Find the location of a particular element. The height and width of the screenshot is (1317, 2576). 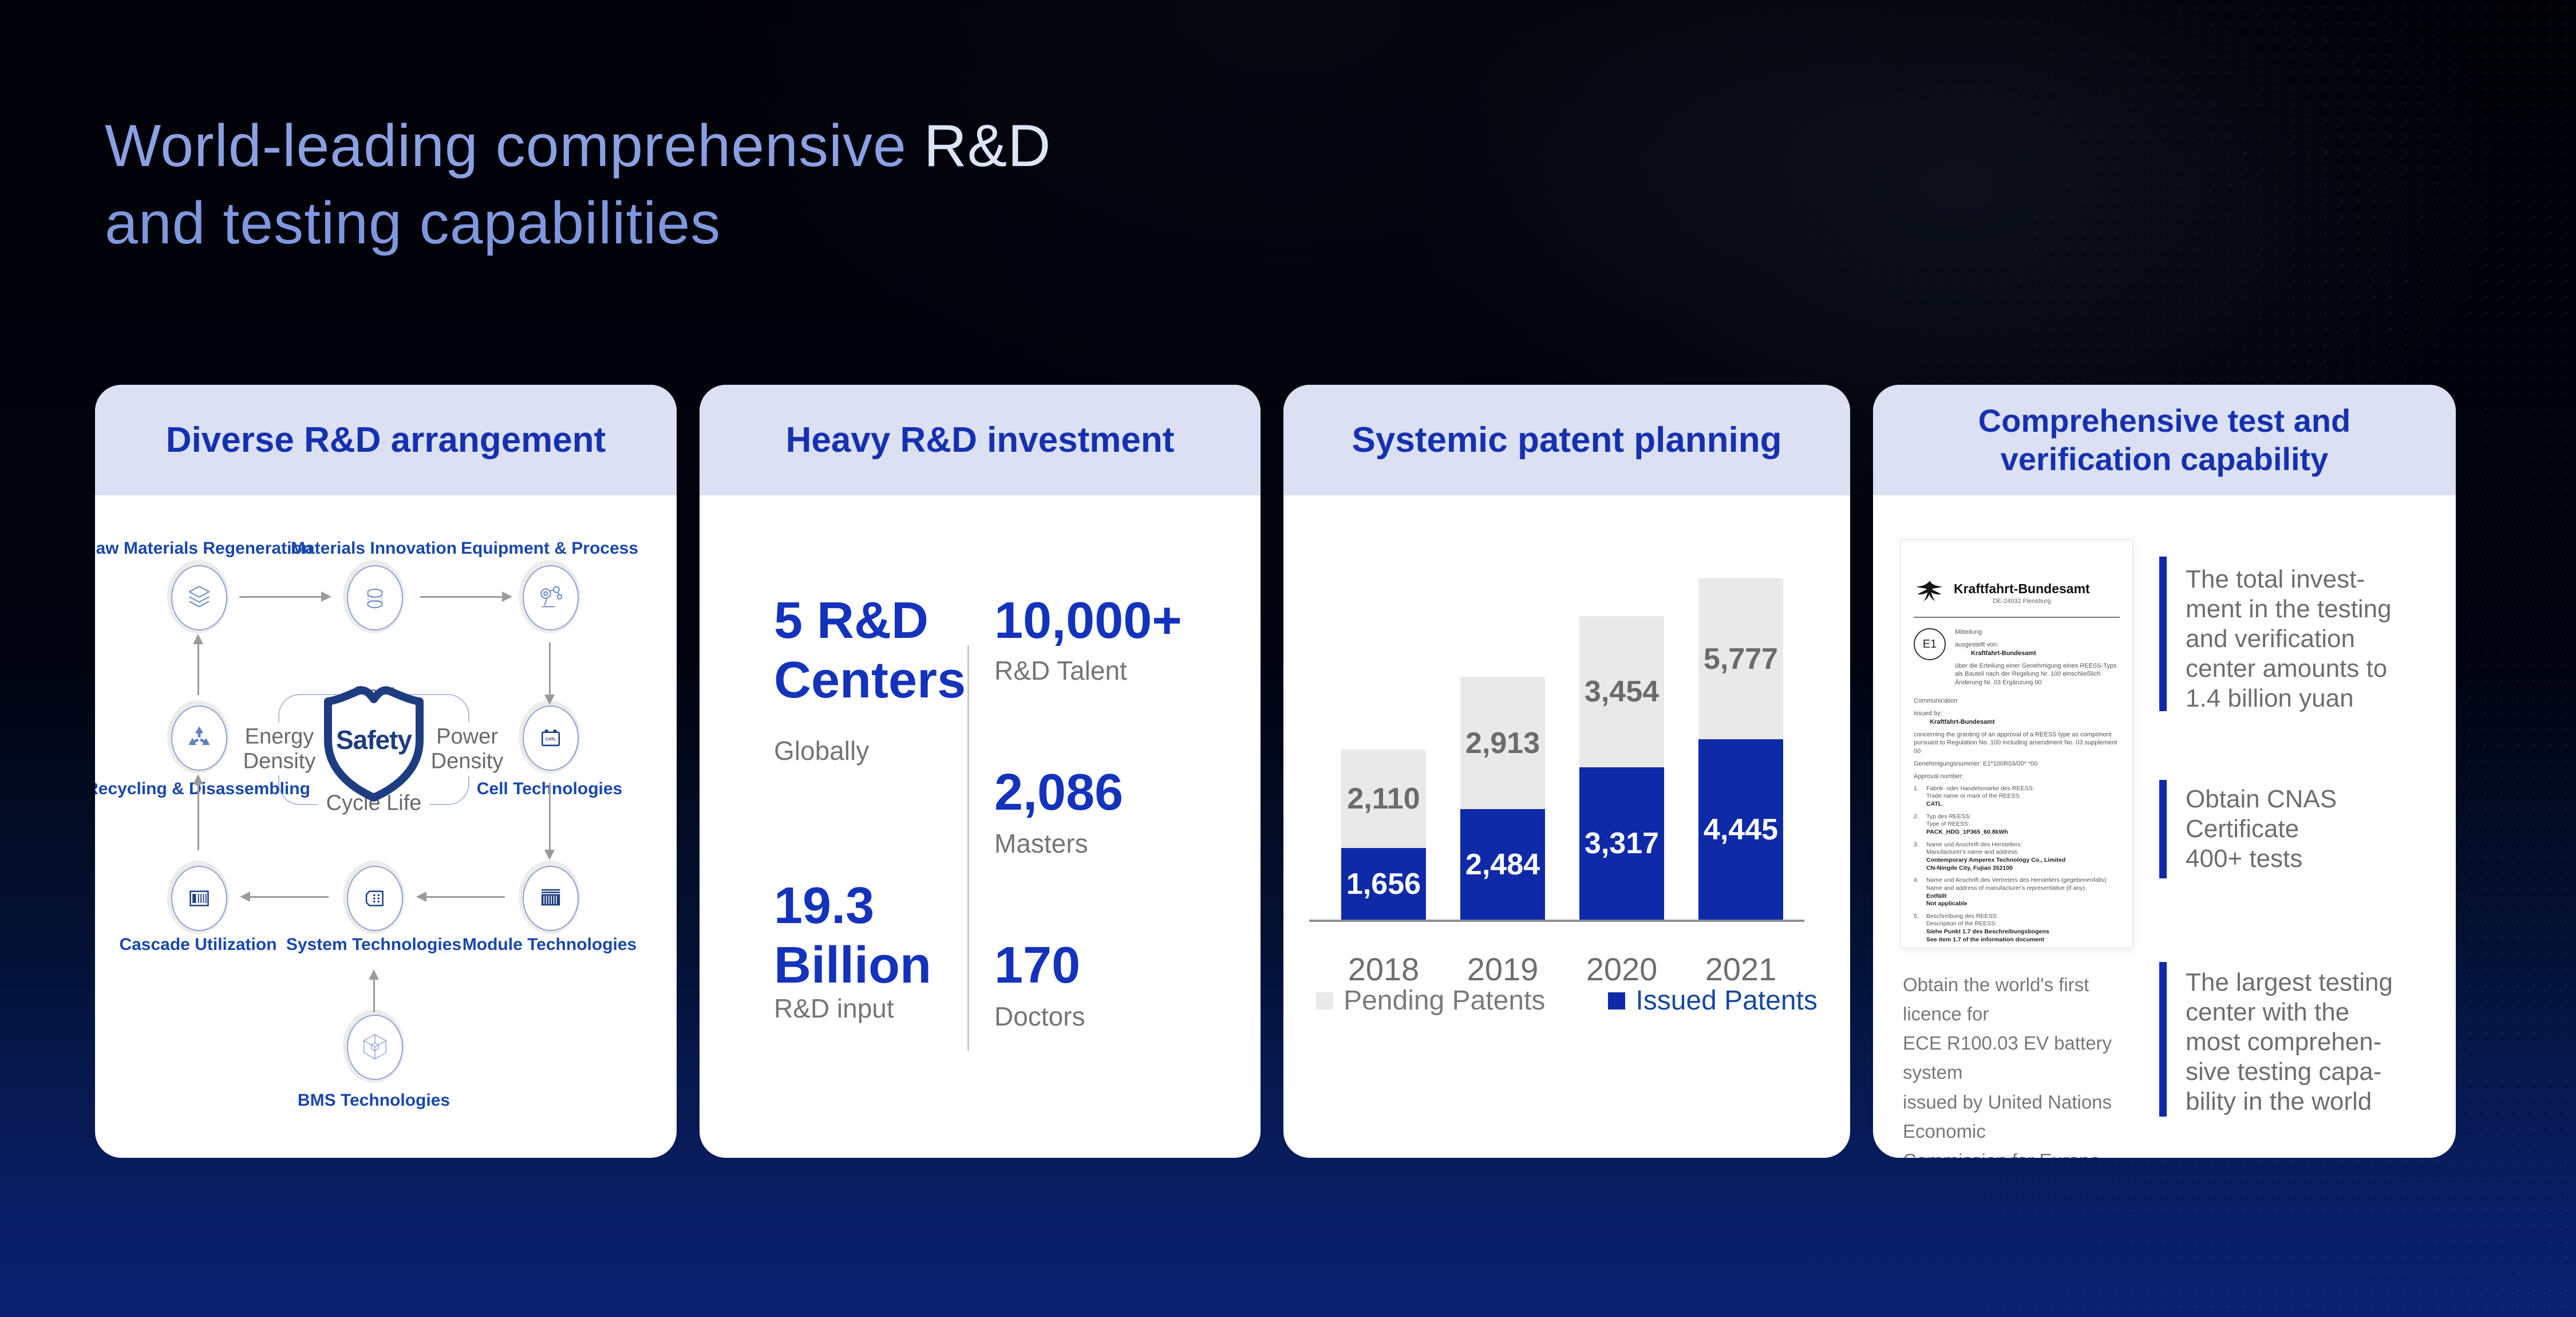

bar-2021: 5,777 4,445 is located at coordinates (1740, 749).